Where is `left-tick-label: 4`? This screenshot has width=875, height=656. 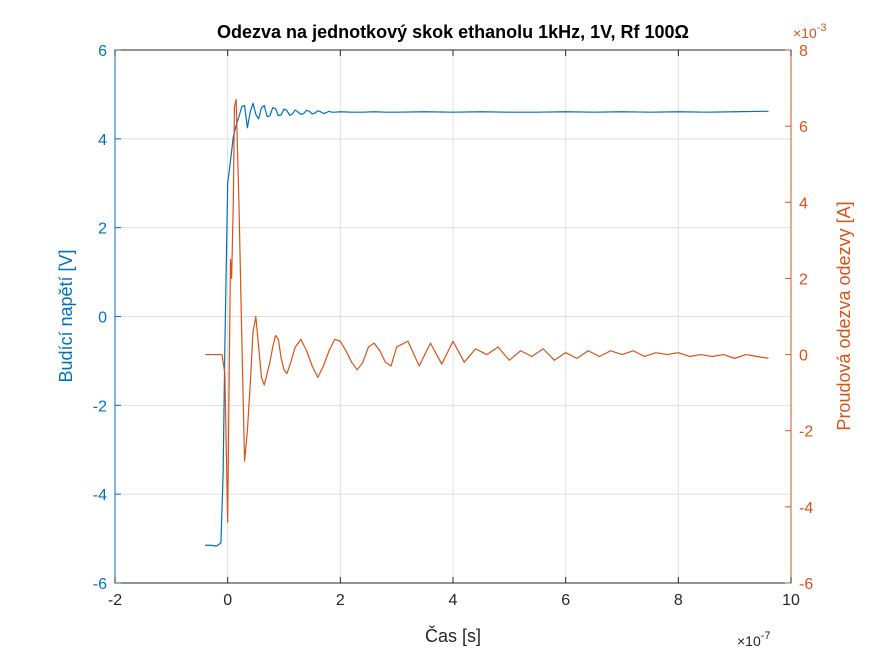
left-tick-label: 4 is located at coordinates (102, 140).